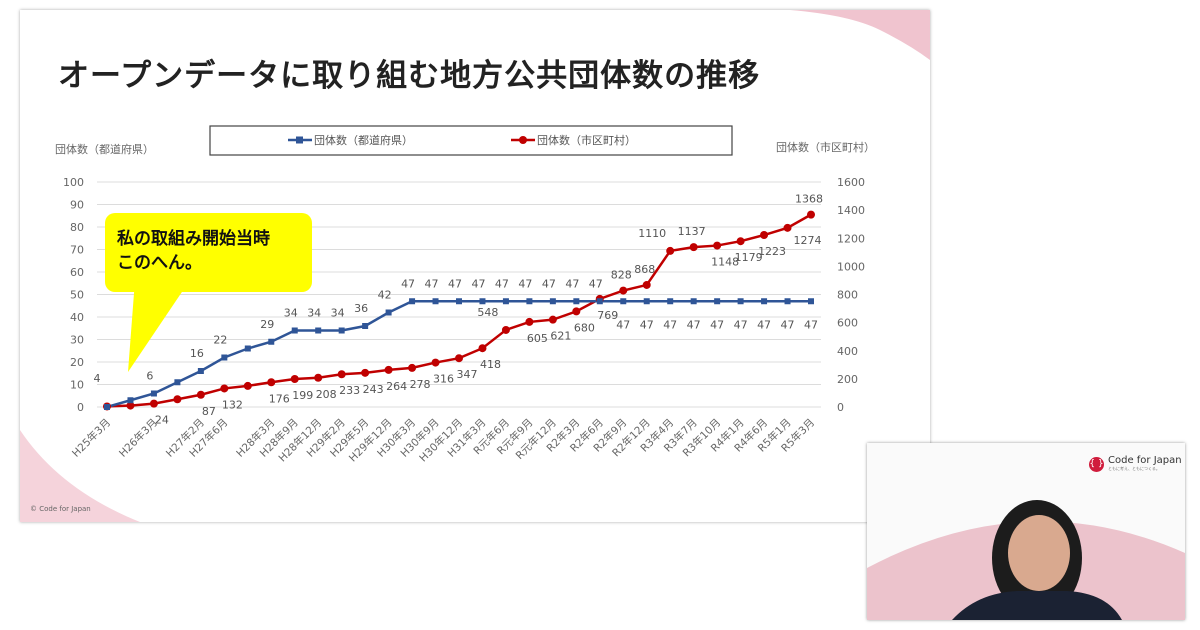 The height and width of the screenshot is (630, 1200). I want to click on data-label-municipality: 1179, so click(749, 257).